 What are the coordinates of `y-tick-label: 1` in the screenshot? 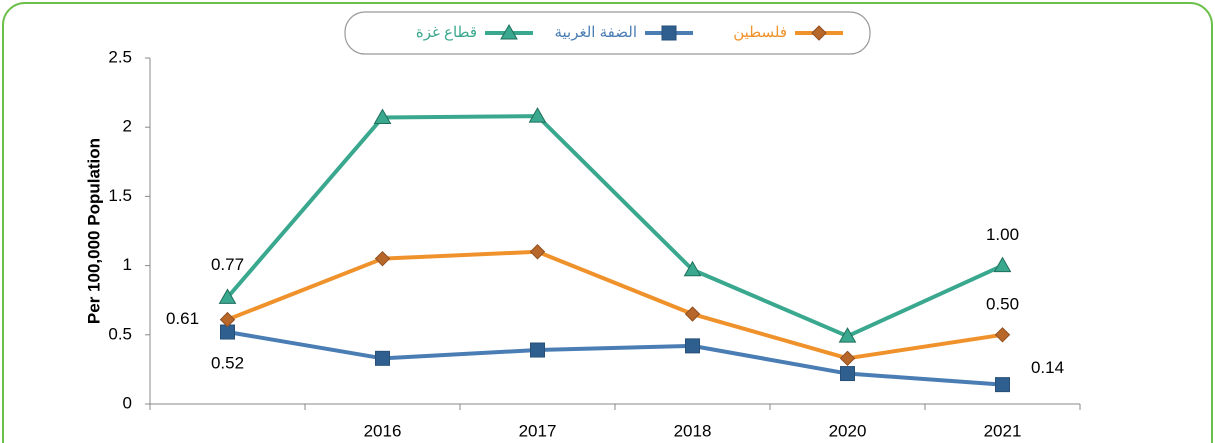 It's located at (127, 264).